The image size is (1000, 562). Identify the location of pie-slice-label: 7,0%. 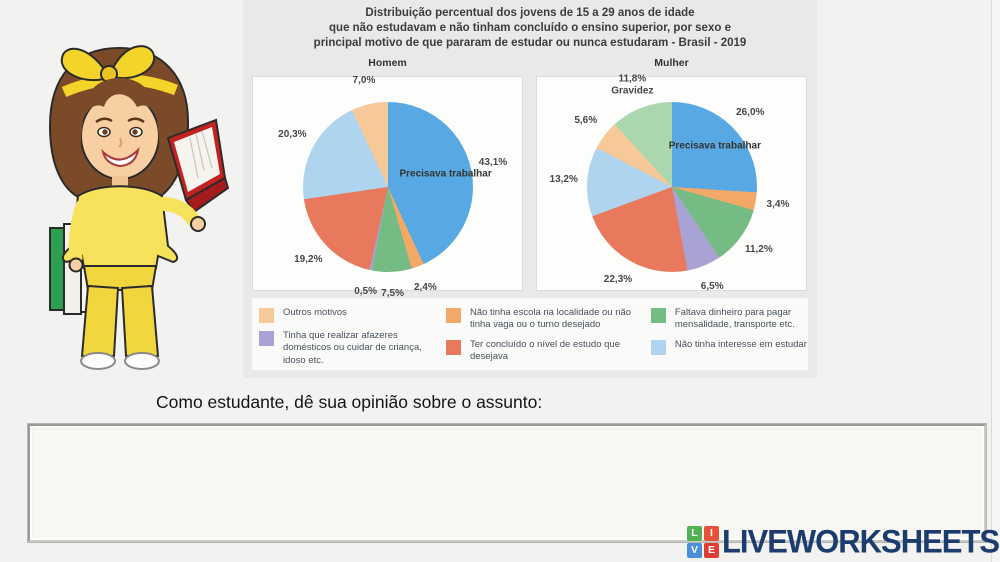
(364, 80).